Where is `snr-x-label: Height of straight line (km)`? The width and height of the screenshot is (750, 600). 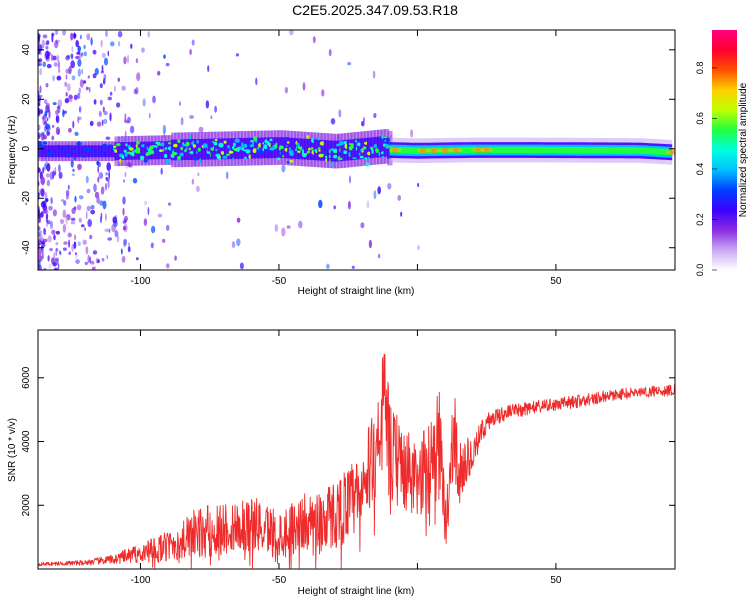
snr-x-label: Height of straight line (km) is located at coordinates (356, 591).